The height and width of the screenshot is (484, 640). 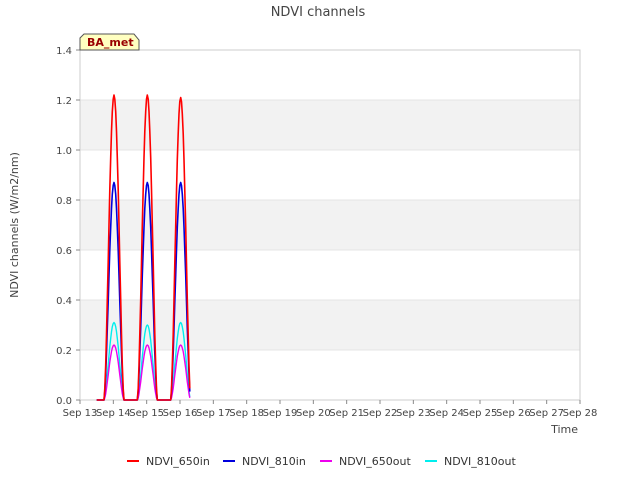 What do you see at coordinates (80, 413) in the screenshot?
I see `x-tick-label: Sep 13` at bounding box center [80, 413].